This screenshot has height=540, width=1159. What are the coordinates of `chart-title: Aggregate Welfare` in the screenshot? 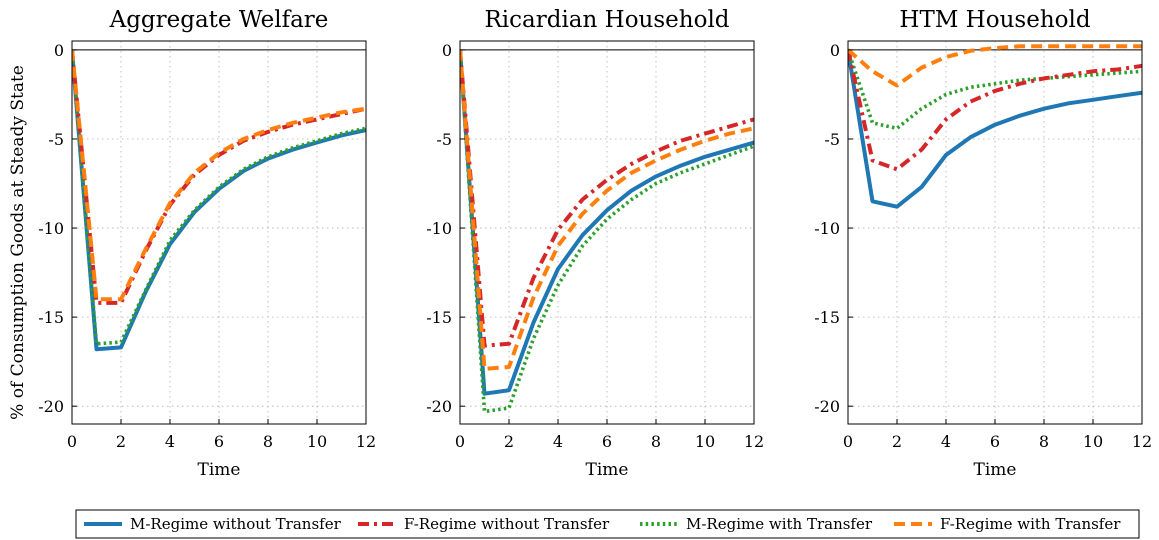 It's located at (219, 20).